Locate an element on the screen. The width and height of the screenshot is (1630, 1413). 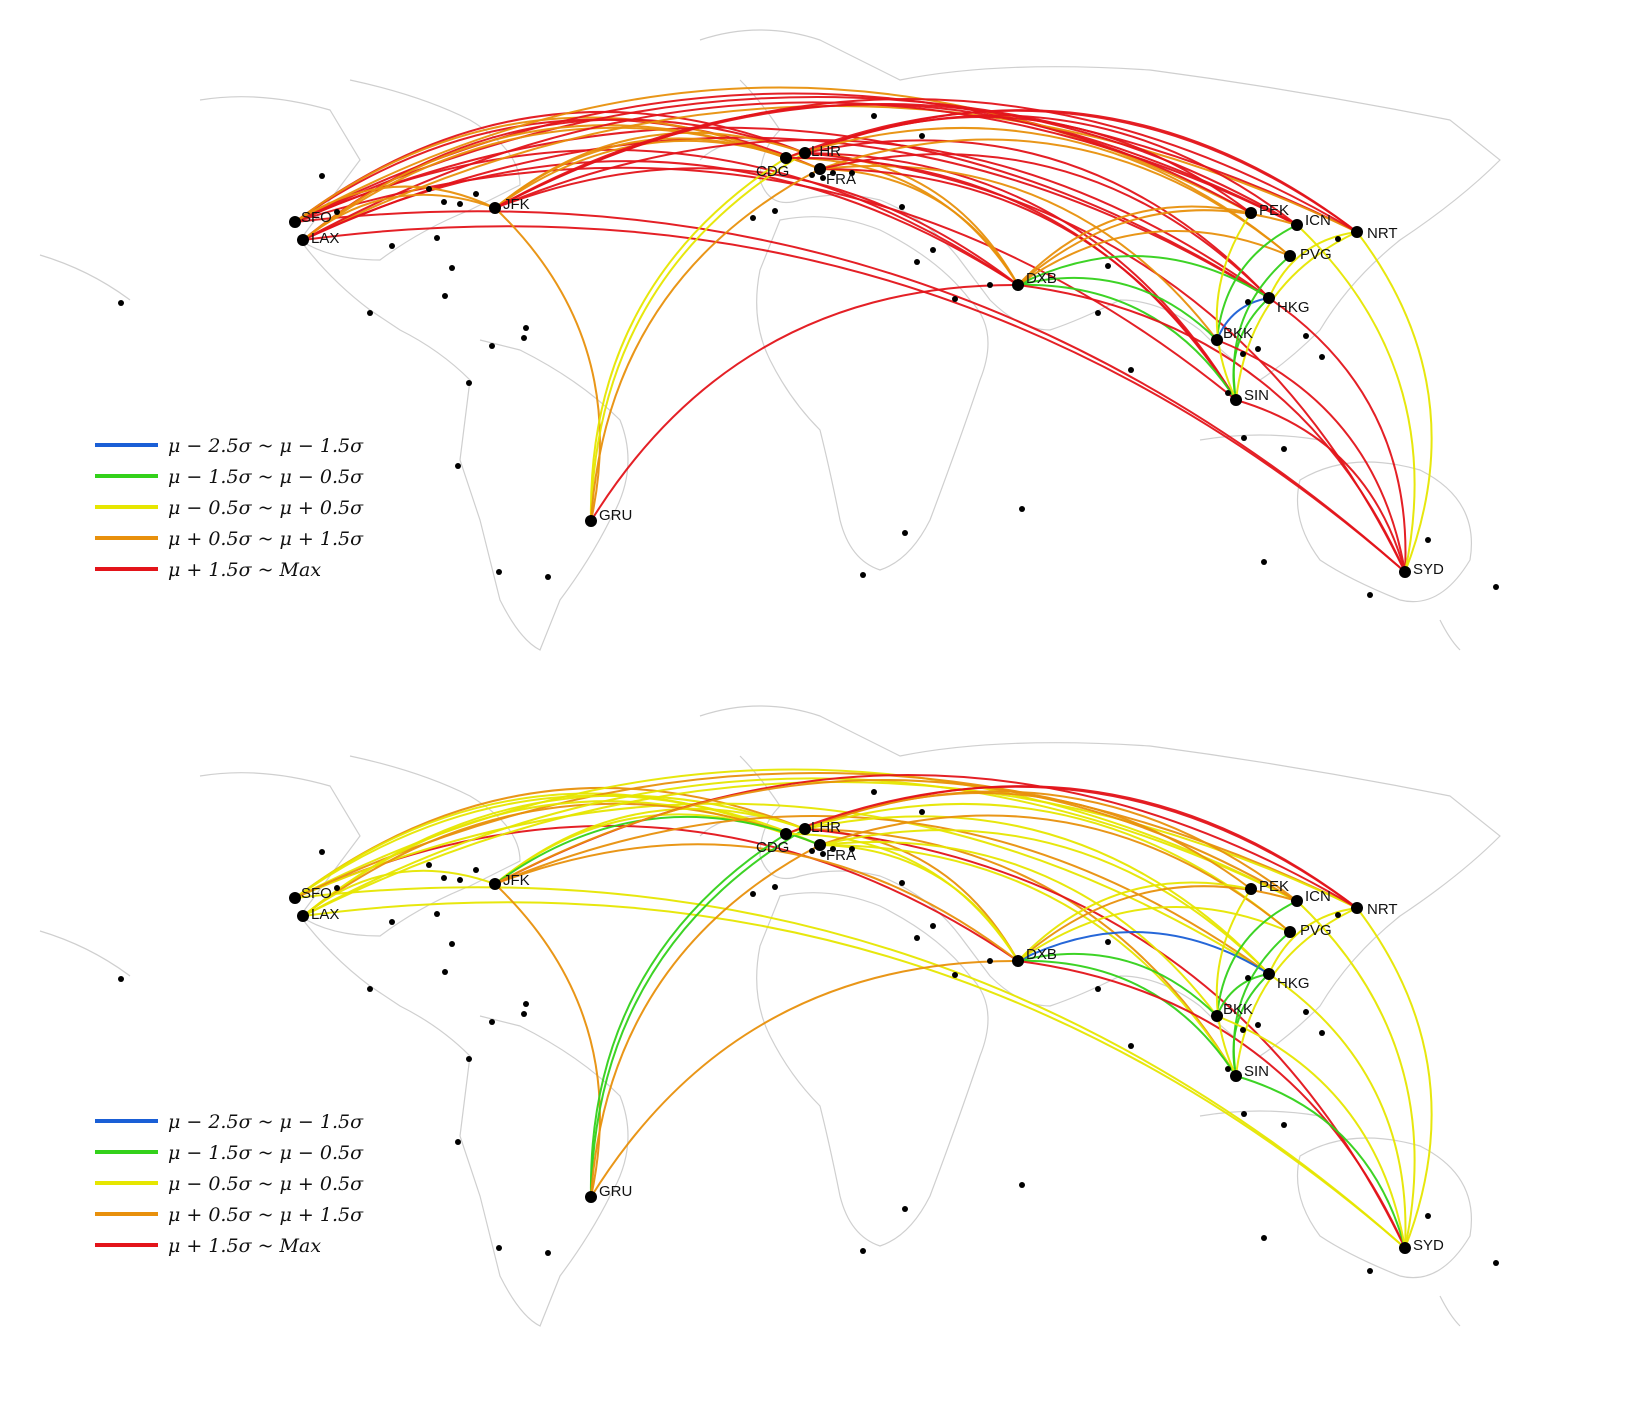
top-route-nrt-sin is located at coordinates (1296, 316).